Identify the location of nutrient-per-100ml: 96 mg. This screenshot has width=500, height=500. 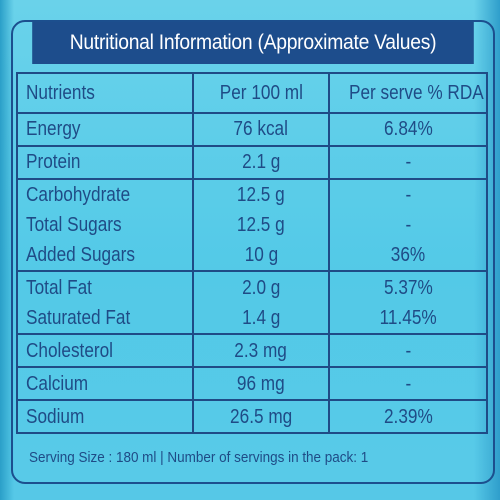
(261, 384).